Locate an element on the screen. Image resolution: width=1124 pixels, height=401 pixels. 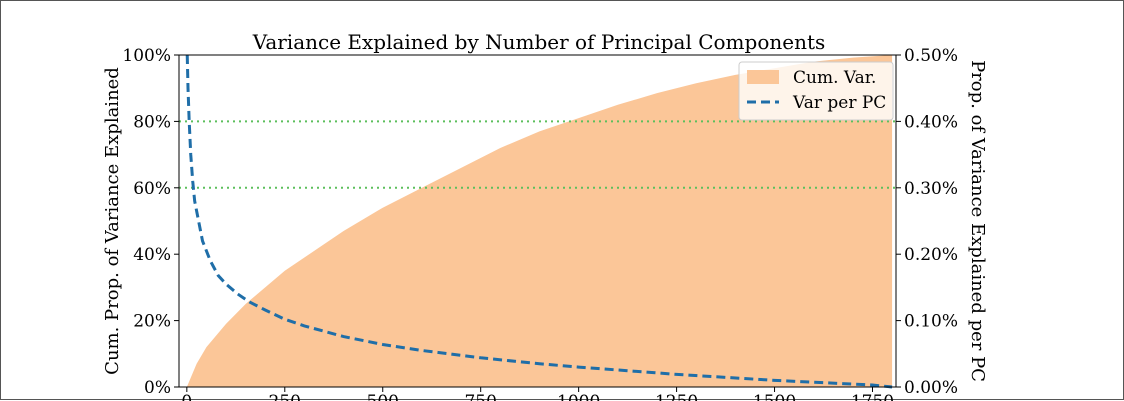
x-tick-label: 750 is located at coordinates (480, 396).